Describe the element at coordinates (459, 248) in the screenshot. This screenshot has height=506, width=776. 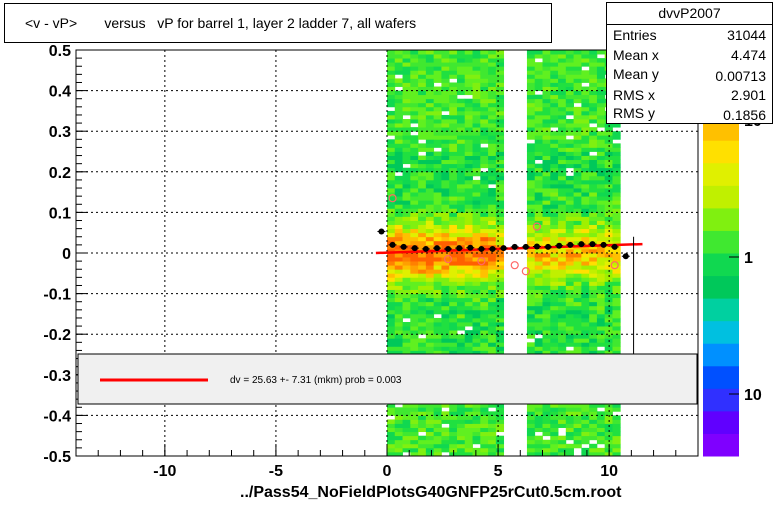
I see `profile-point` at that location.